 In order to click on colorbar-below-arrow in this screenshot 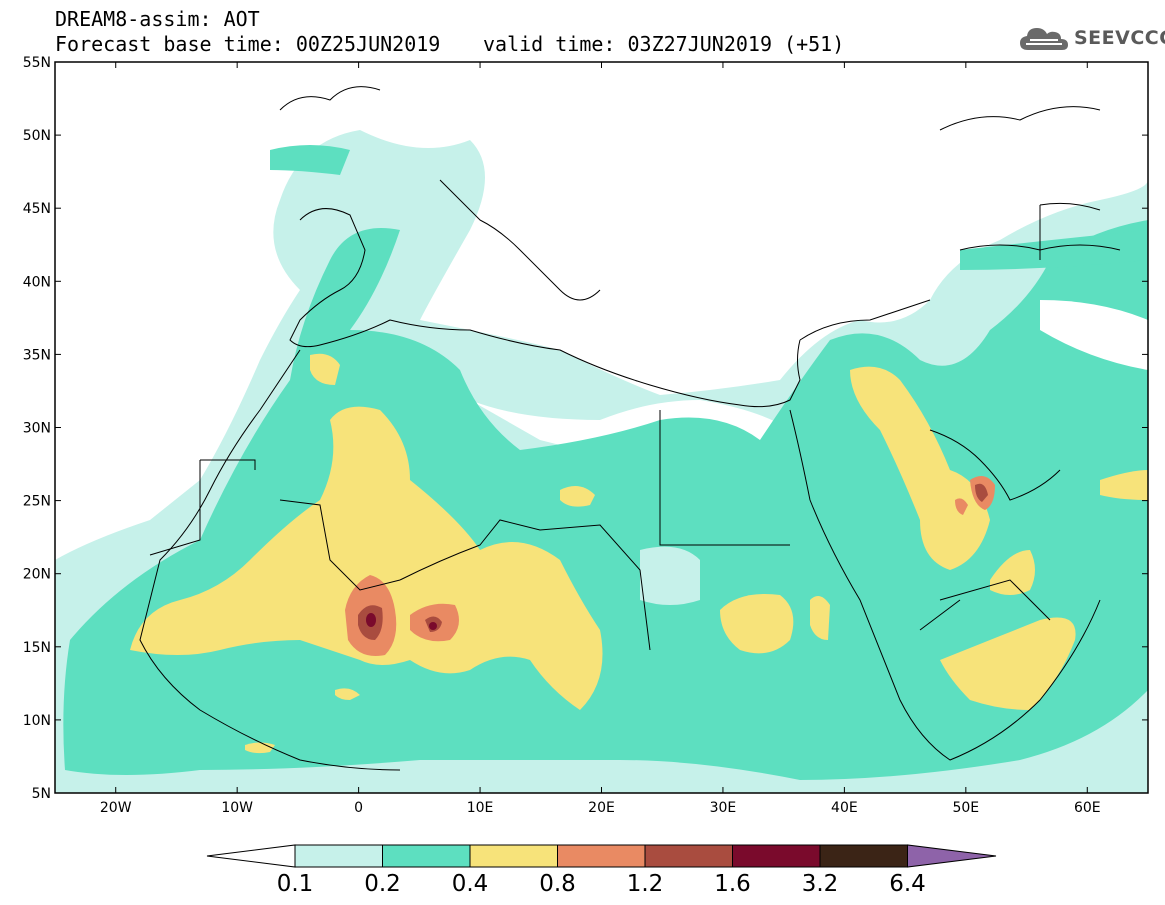, I will do `click(251, 856)`.